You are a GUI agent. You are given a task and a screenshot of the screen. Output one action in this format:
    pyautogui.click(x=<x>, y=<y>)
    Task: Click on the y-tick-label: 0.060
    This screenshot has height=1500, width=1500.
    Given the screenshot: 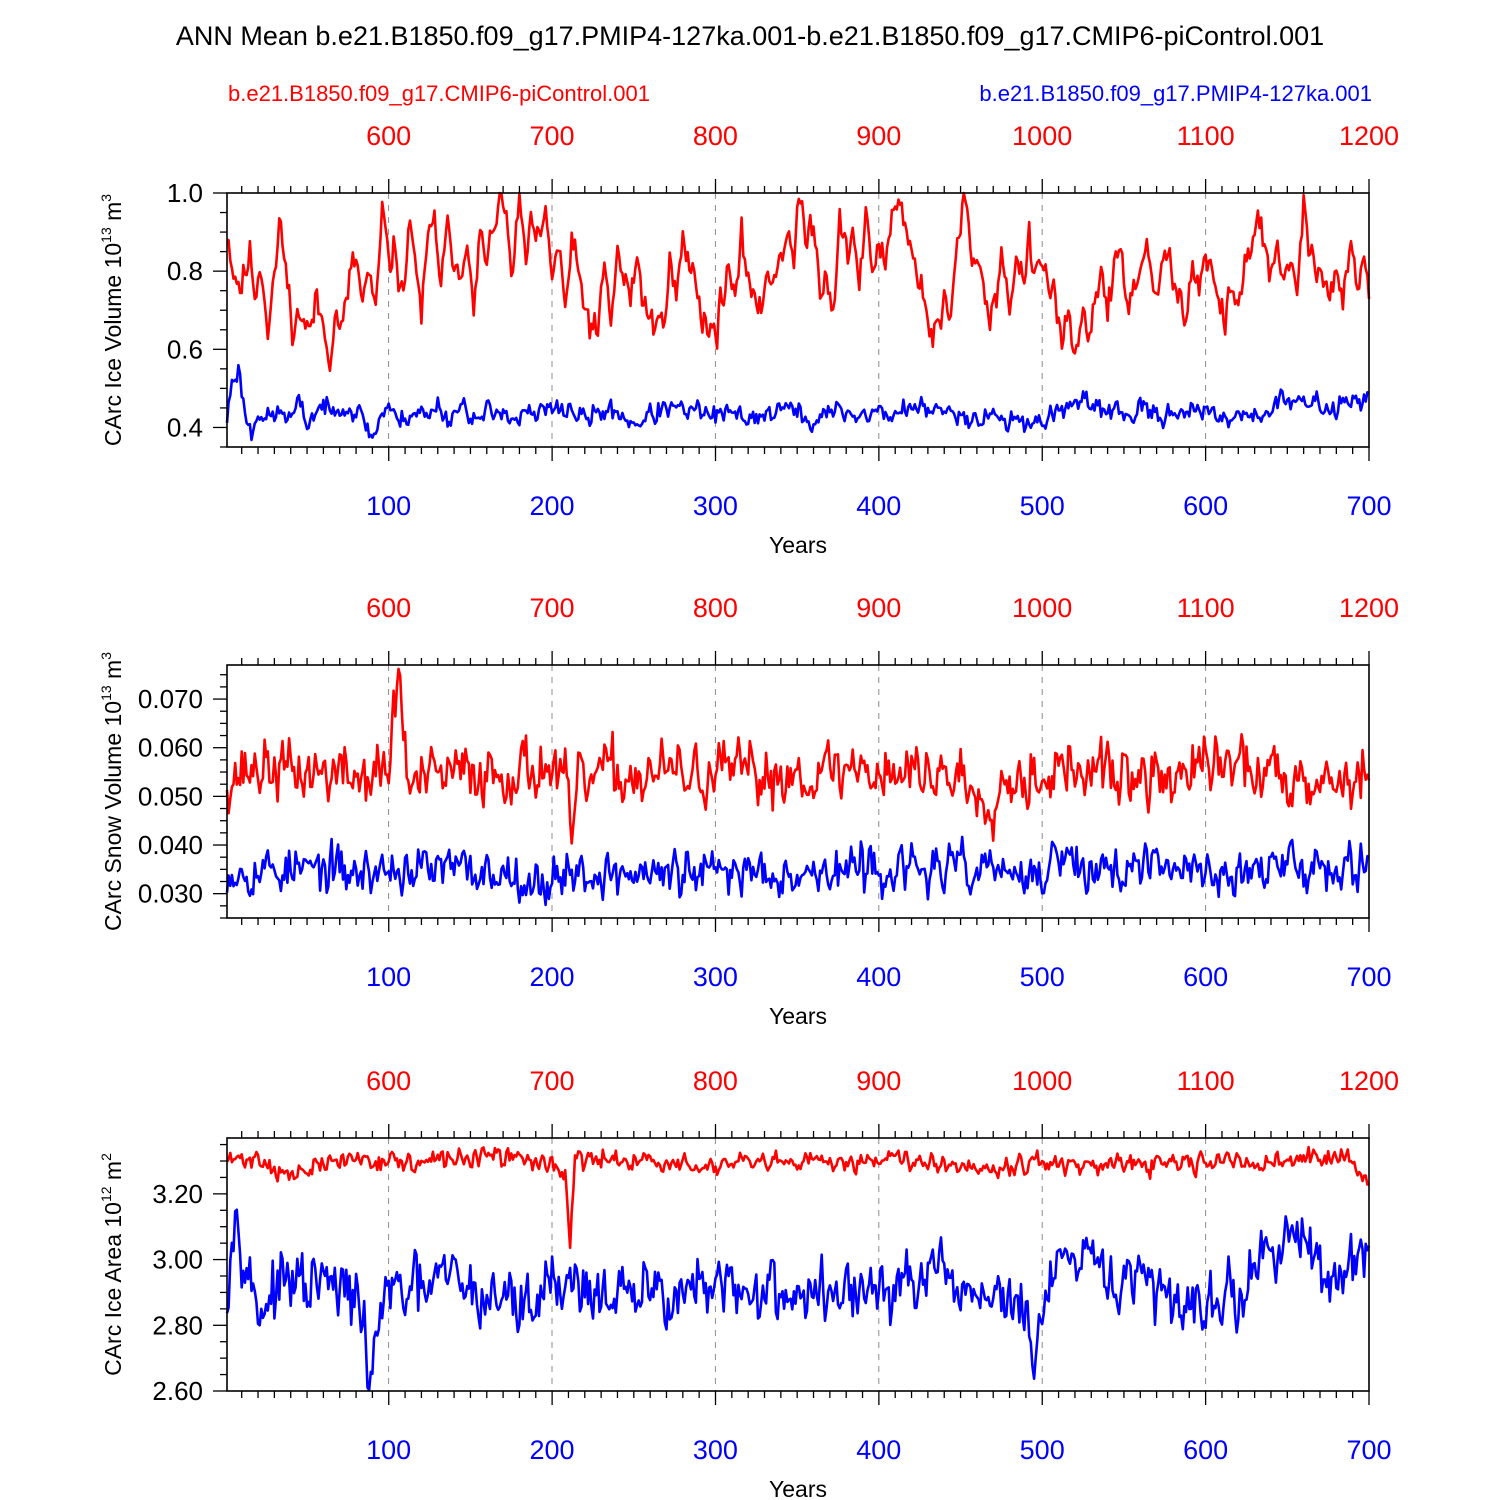 What is the action you would take?
    pyautogui.click(x=170, y=748)
    